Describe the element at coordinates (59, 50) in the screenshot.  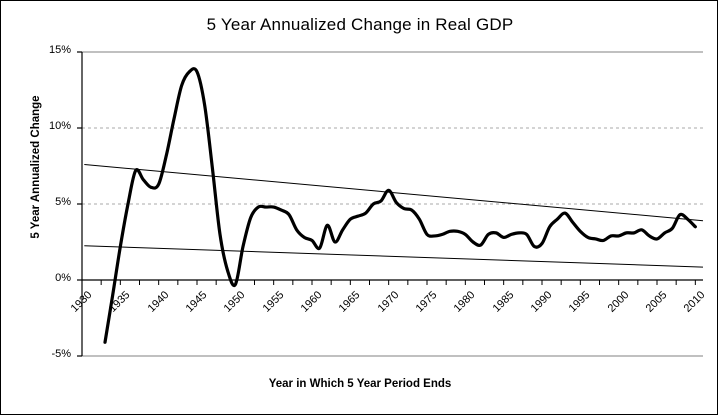
I see `y-tick-label: 15%` at that location.